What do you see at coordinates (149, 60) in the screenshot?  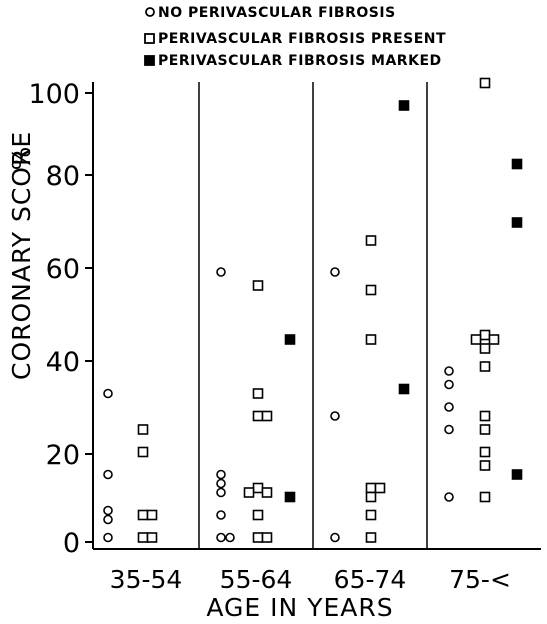 I see `legend-filled-square-marker` at bounding box center [149, 60].